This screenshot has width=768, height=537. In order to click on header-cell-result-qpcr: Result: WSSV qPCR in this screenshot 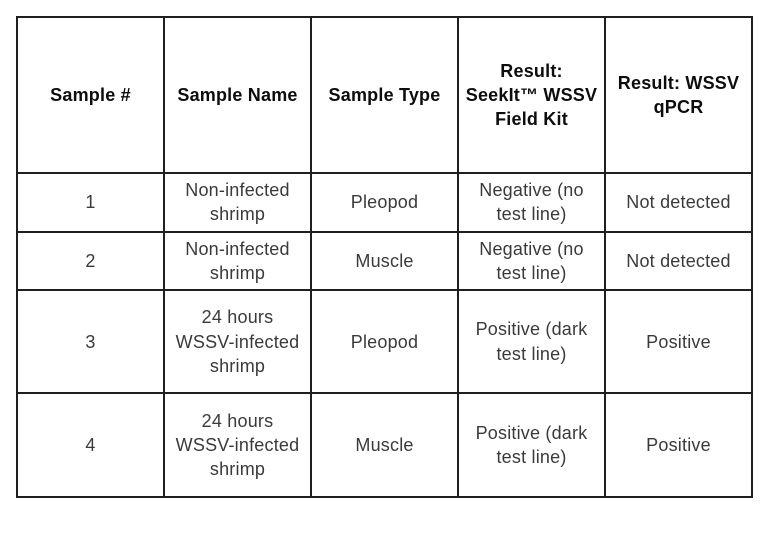, I will do `click(678, 95)`.